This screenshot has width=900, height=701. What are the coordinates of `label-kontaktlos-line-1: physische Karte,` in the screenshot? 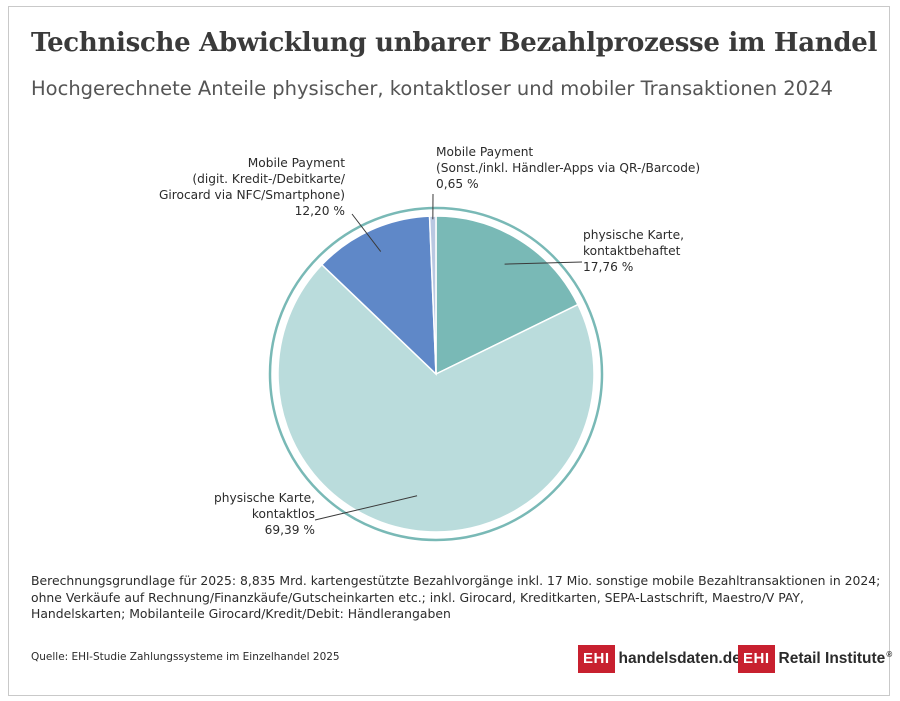 It's located at (264, 498).